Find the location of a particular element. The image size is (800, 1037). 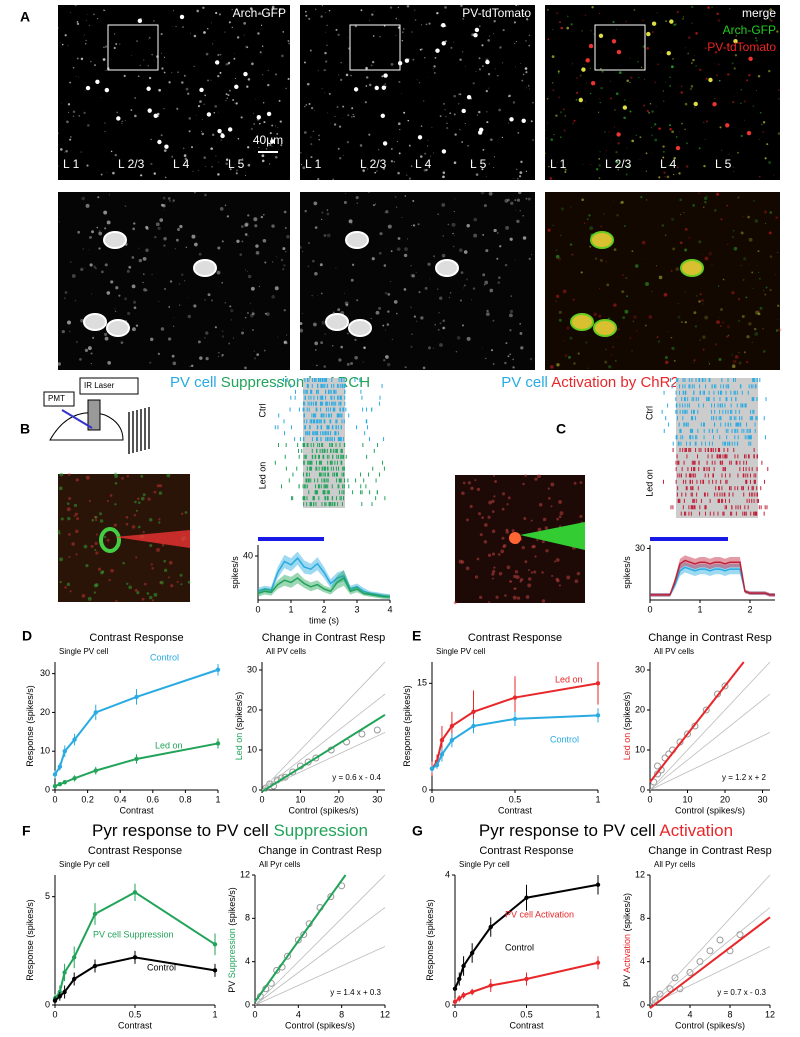

series-line is located at coordinates (323, 587).